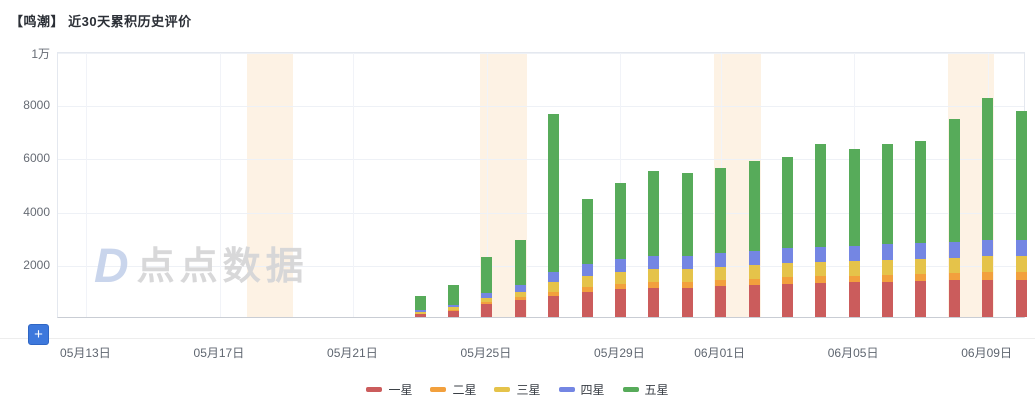 This screenshot has height=408, width=1035. What do you see at coordinates (36, 105) in the screenshot?
I see `y-tick-label: 8000` at bounding box center [36, 105].